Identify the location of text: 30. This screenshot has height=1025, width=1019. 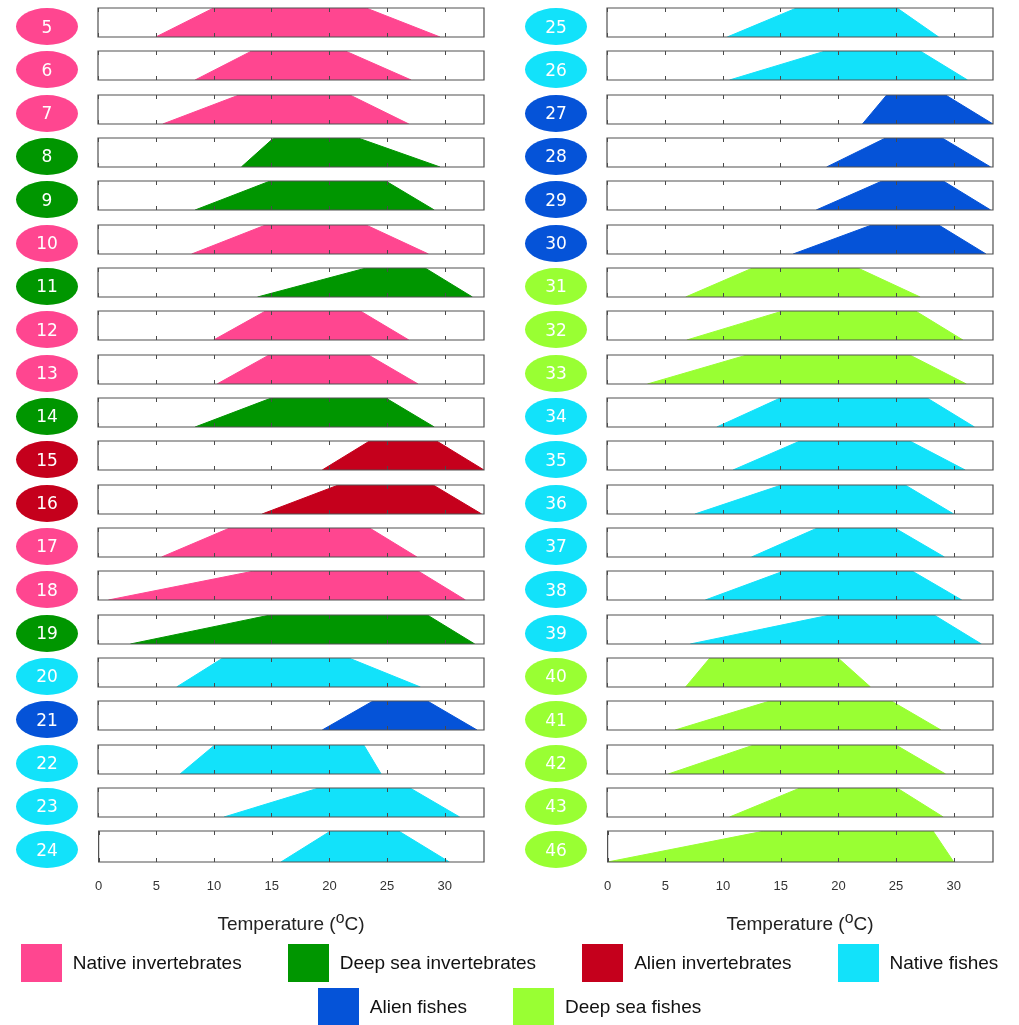
(556, 243).